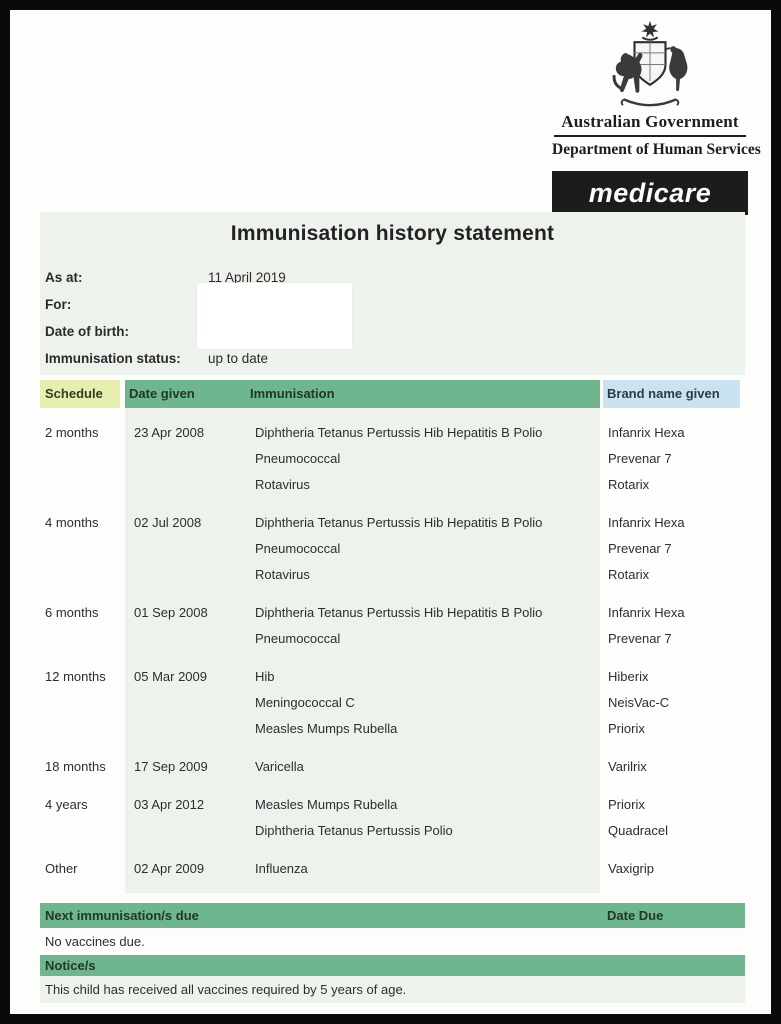 The width and height of the screenshot is (781, 1024). I want to click on field-date-of-birth: Date of birth:, so click(392, 331).